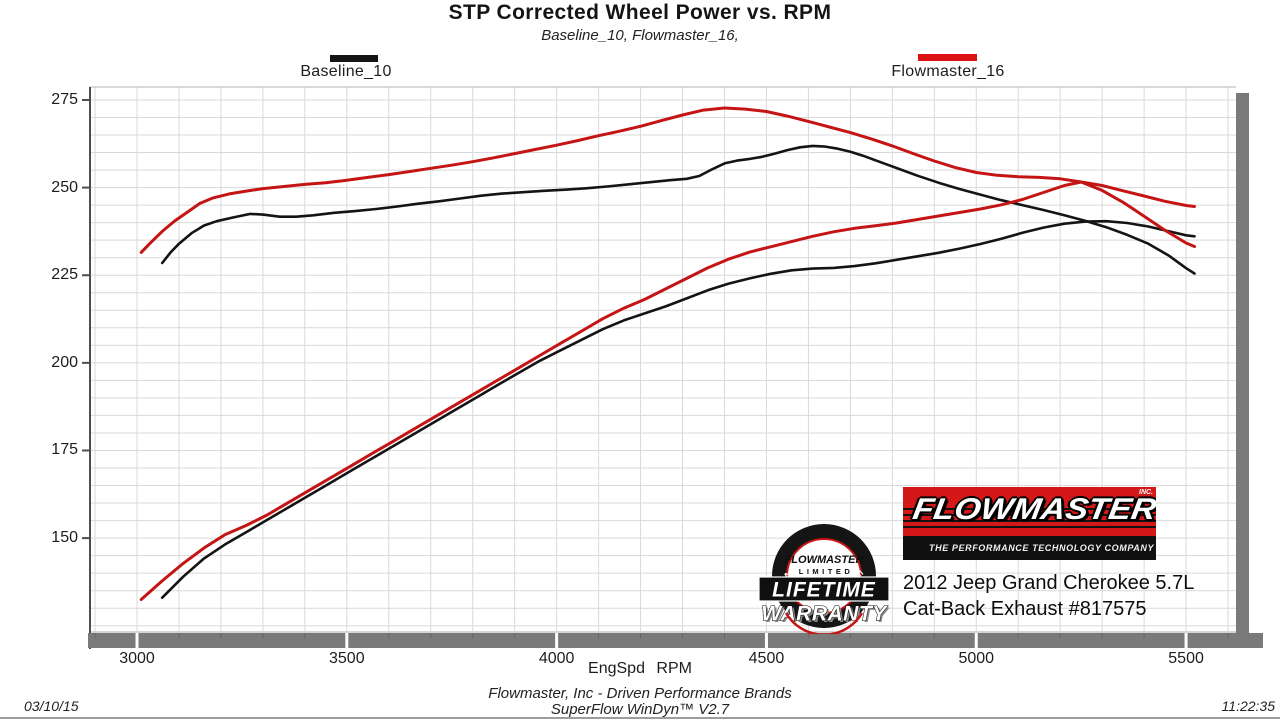  I want to click on legend-label-flowmaster: Flowmaster_16, so click(948, 71).